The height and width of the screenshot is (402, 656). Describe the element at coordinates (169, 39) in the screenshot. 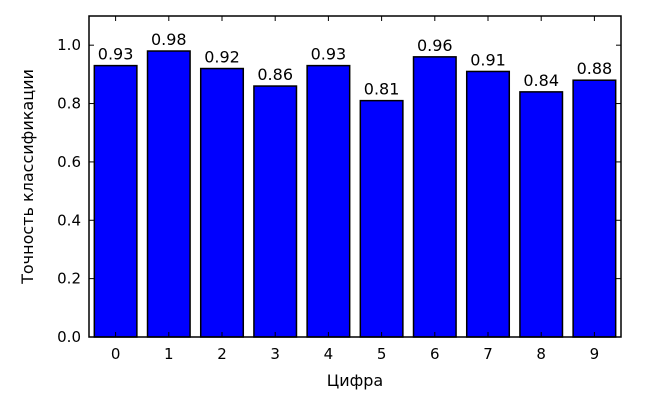

I see `data-label-1: 0.98` at that location.